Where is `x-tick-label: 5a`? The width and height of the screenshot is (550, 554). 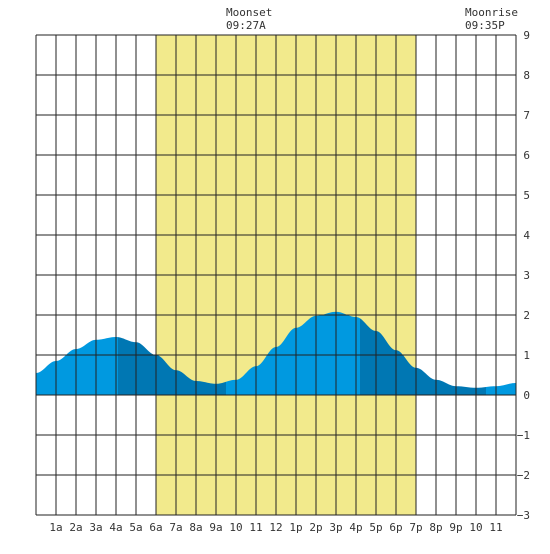 x-tick-label: 5a is located at coordinates (135, 527).